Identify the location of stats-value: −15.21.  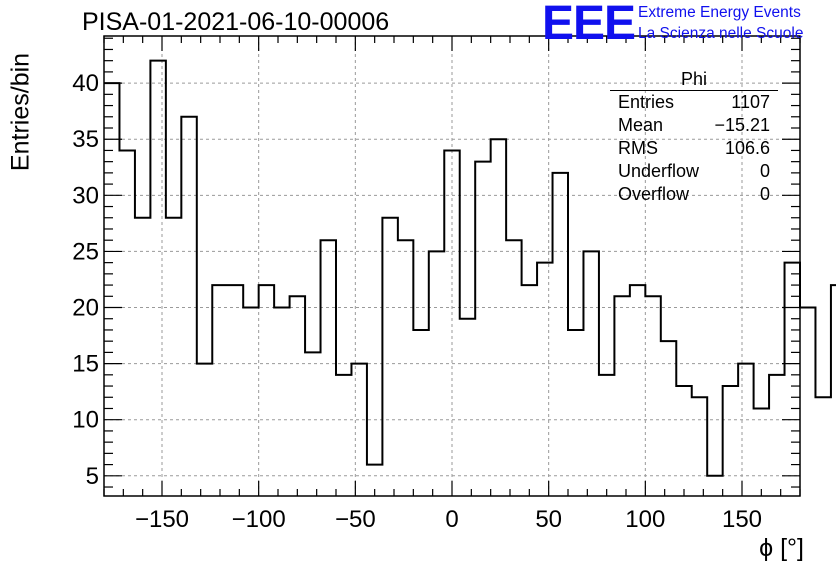
(742, 125).